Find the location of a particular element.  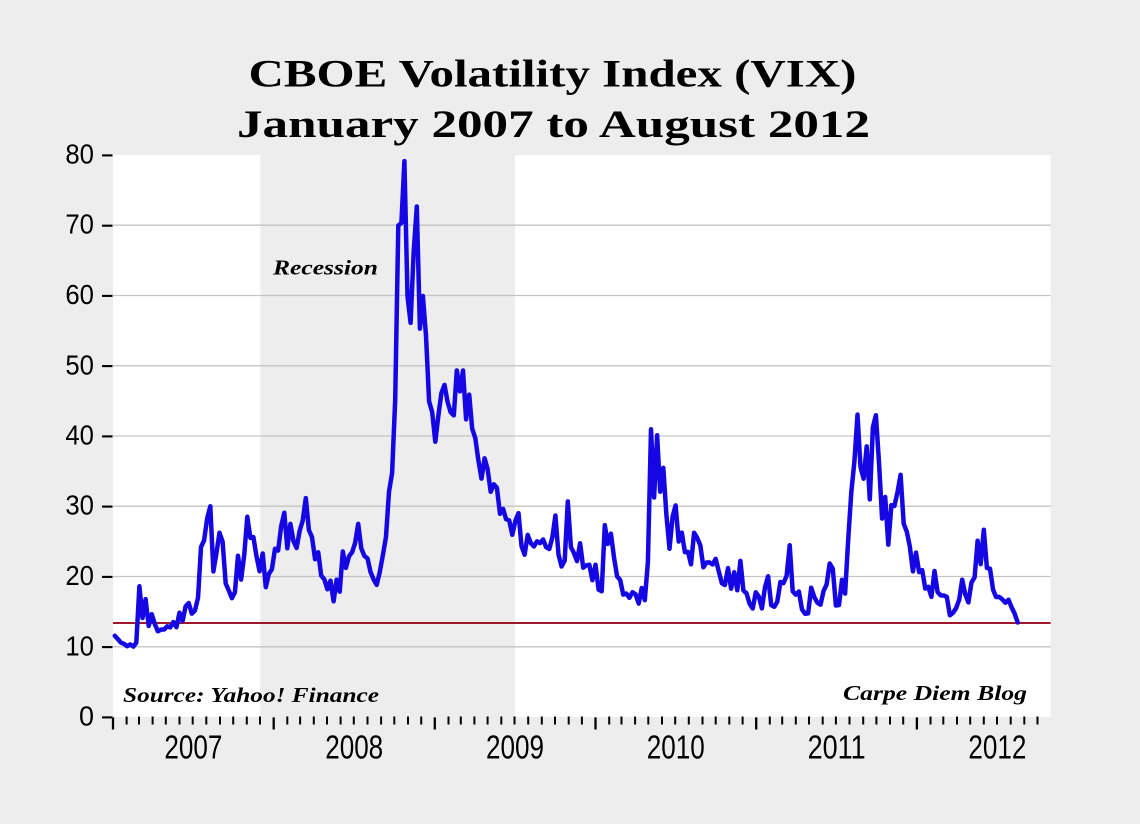

svg-text: 70 is located at coordinates (79, 224).